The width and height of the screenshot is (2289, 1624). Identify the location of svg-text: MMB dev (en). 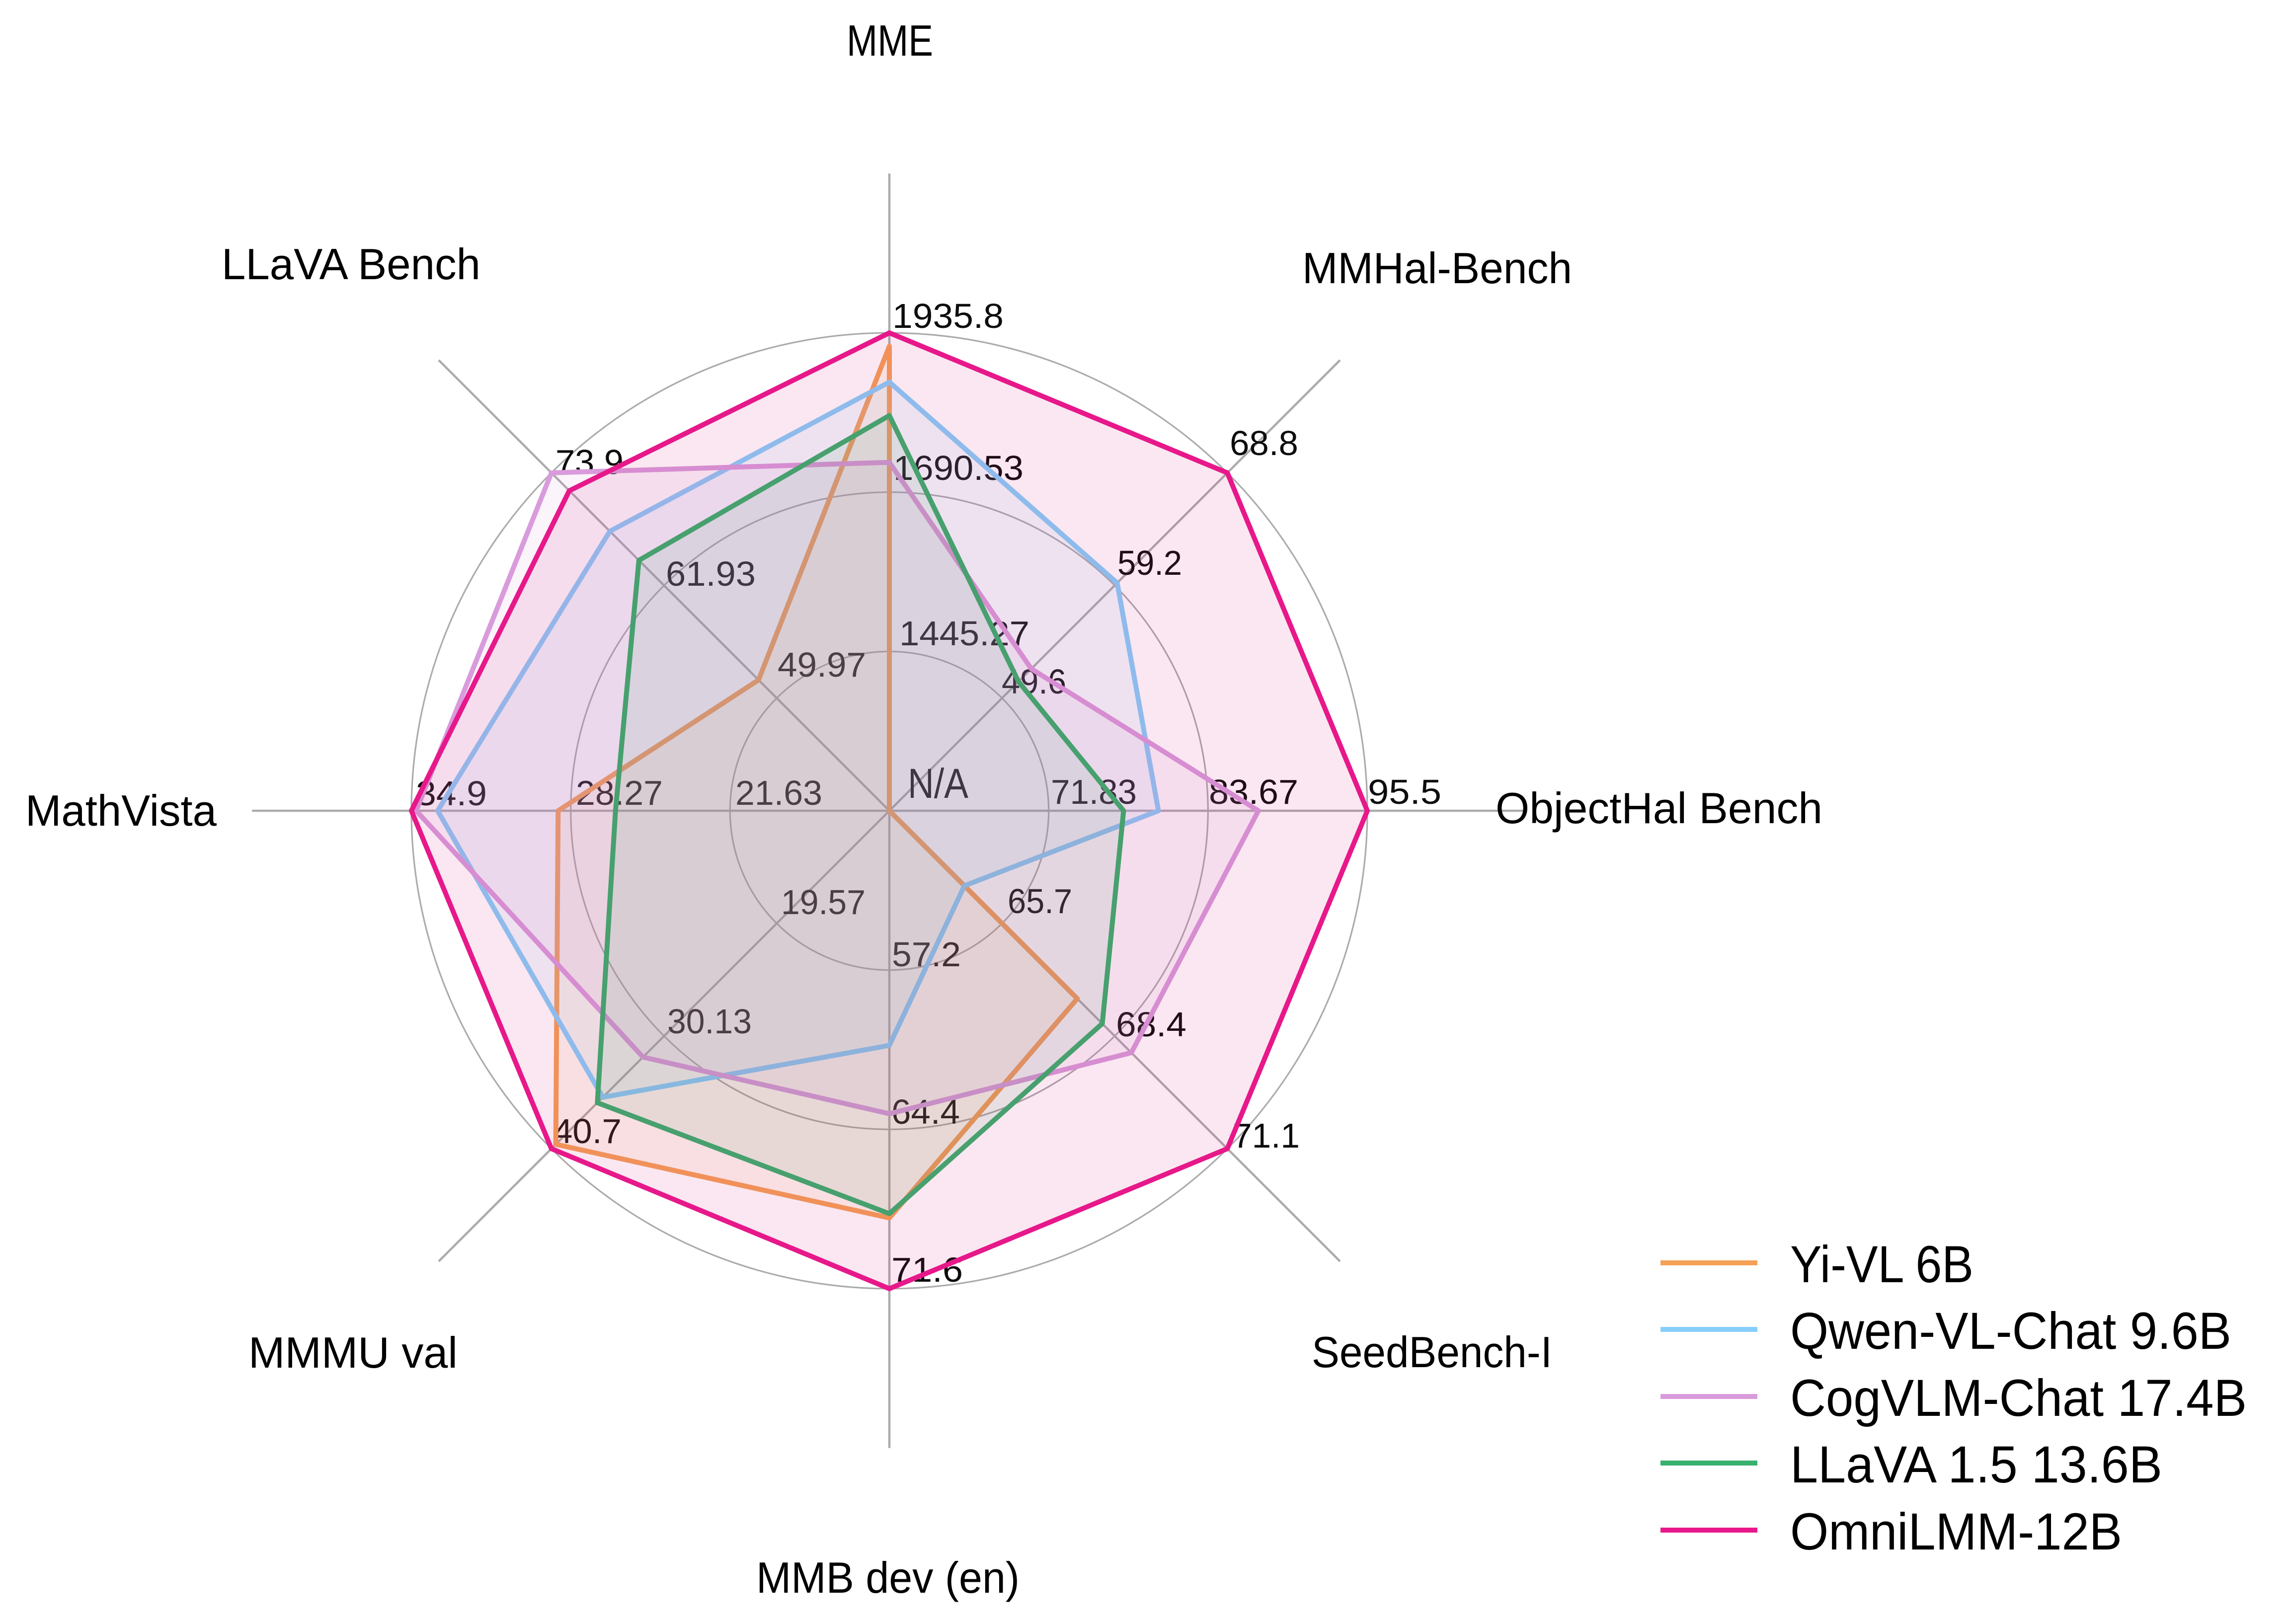
(888, 1577).